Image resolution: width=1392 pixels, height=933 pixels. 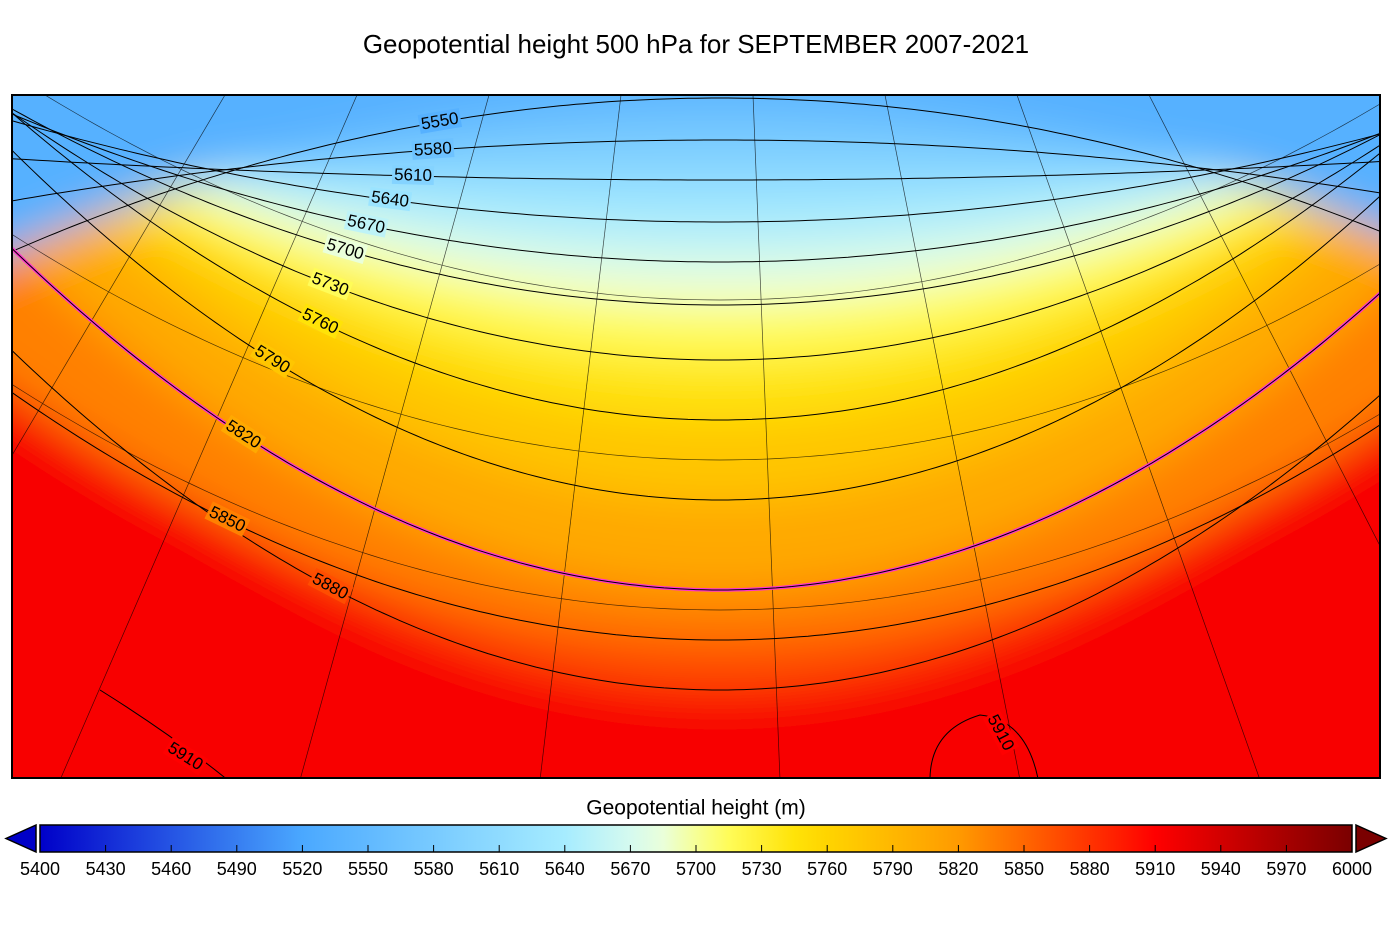 What do you see at coordinates (1352, 869) in the screenshot?
I see `colorbar-tick-label: 6000` at bounding box center [1352, 869].